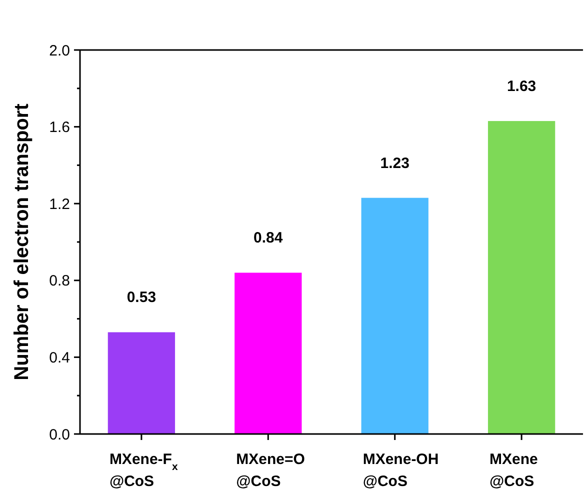  What do you see at coordinates (269, 238) in the screenshot?
I see `data-label: 0.84` at bounding box center [269, 238].